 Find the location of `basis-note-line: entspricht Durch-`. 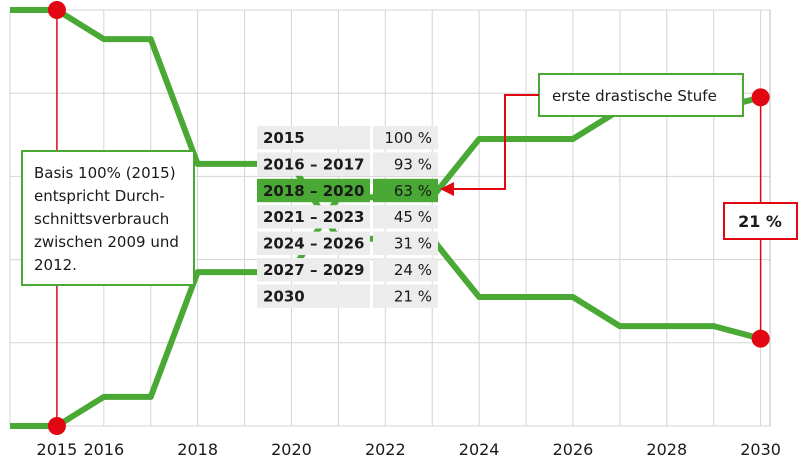

basis-note-line: entspricht Durch- is located at coordinates (99, 196).